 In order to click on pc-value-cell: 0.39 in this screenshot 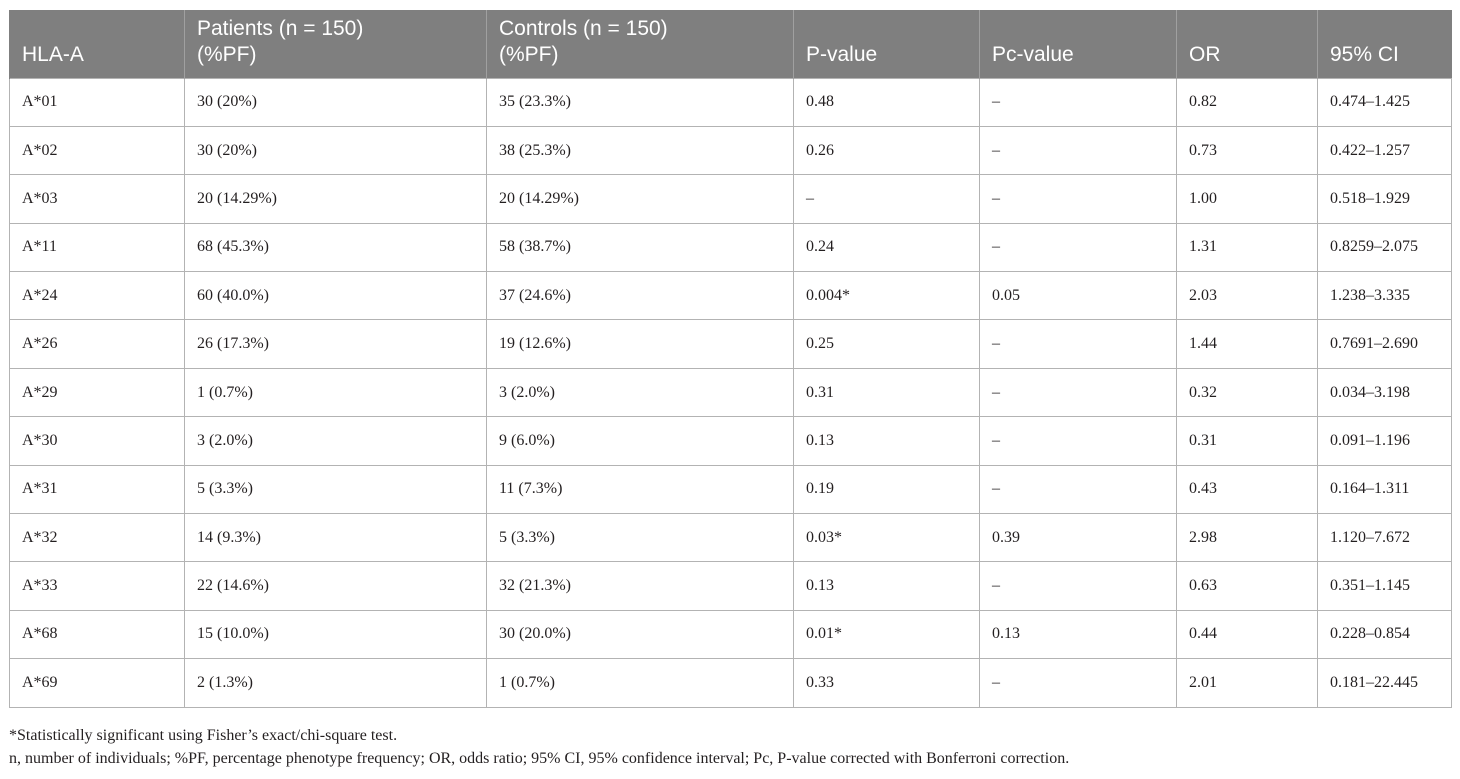, I will do `click(1078, 538)`.